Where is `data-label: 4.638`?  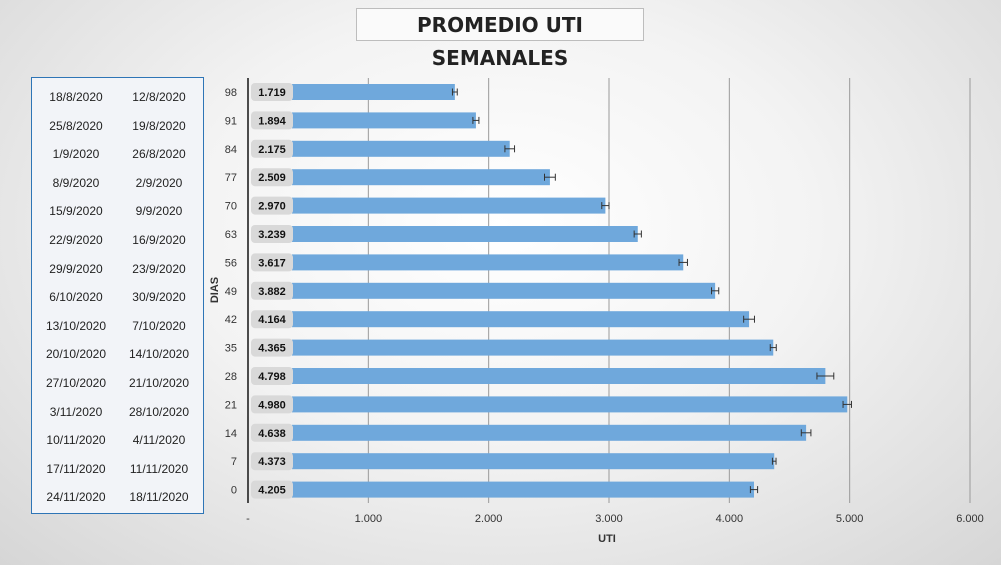
data-label: 4.638 is located at coordinates (272, 434).